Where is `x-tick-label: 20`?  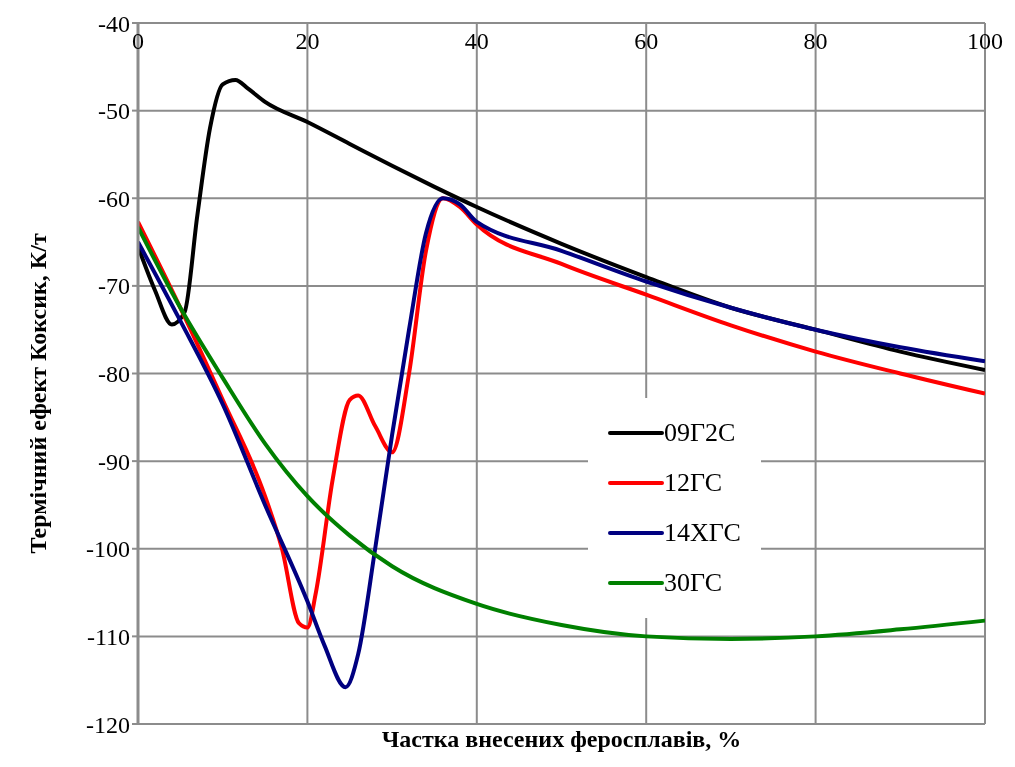 x-tick-label: 20 is located at coordinates (307, 41).